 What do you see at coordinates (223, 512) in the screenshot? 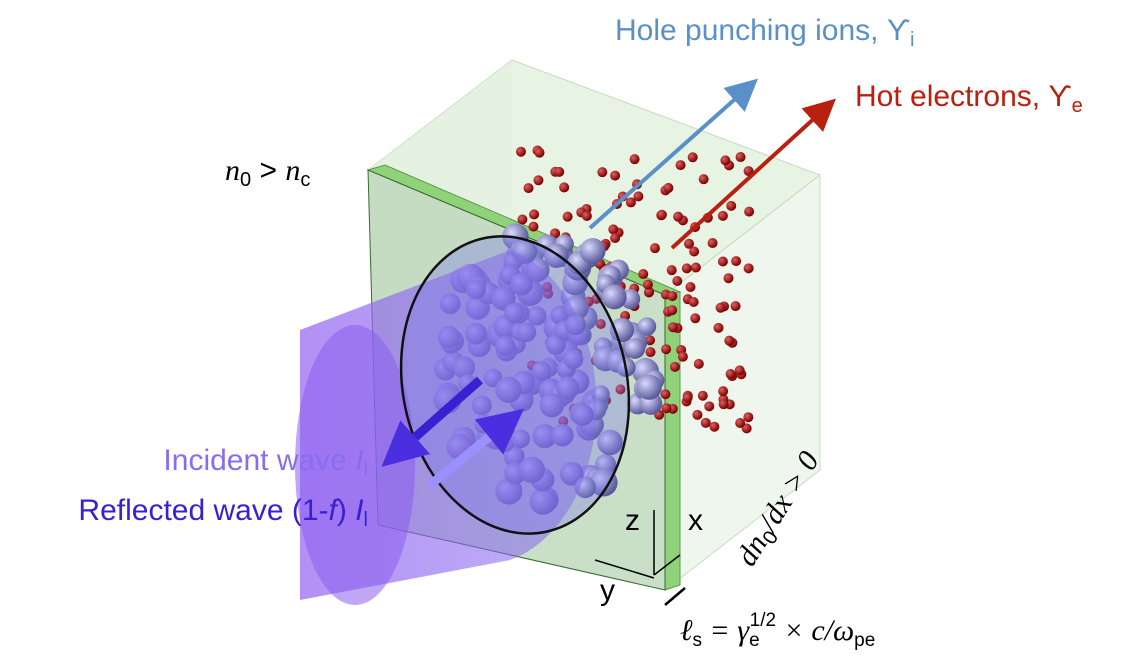
I see `reflected-label: Reflected wave (1-f) Il` at bounding box center [223, 512].